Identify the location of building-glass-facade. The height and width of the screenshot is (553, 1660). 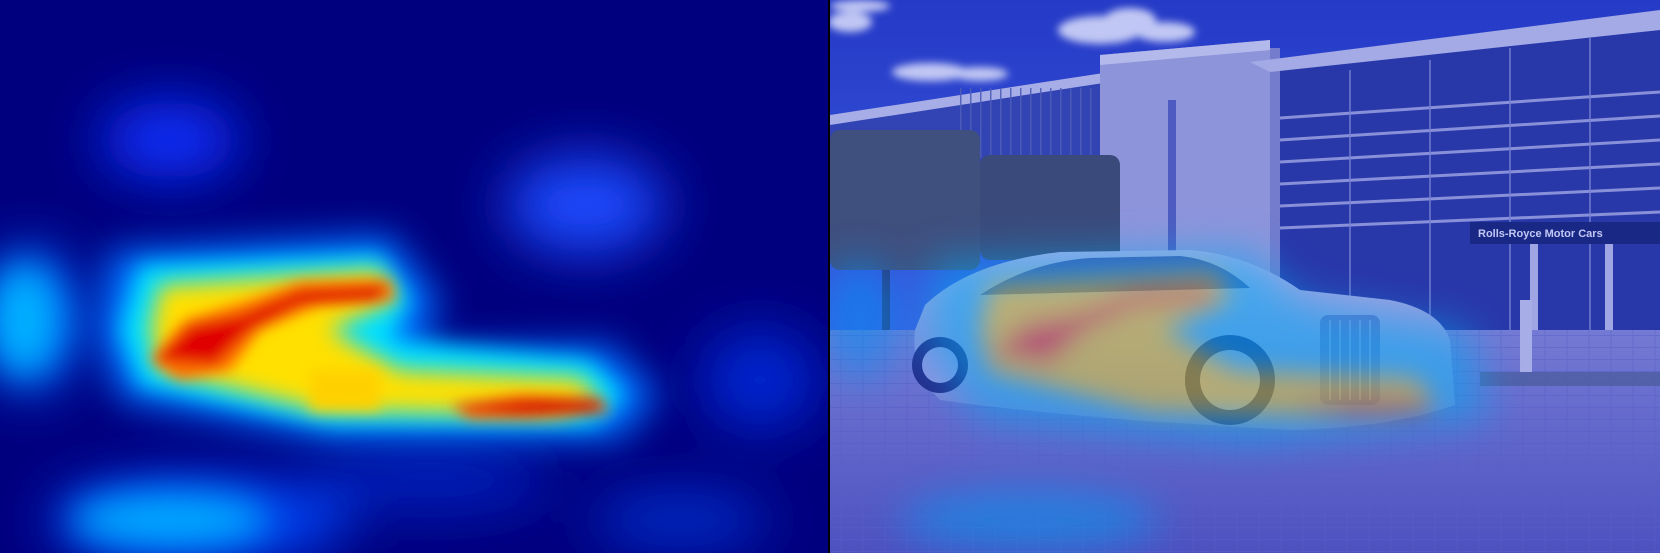
(1470, 170).